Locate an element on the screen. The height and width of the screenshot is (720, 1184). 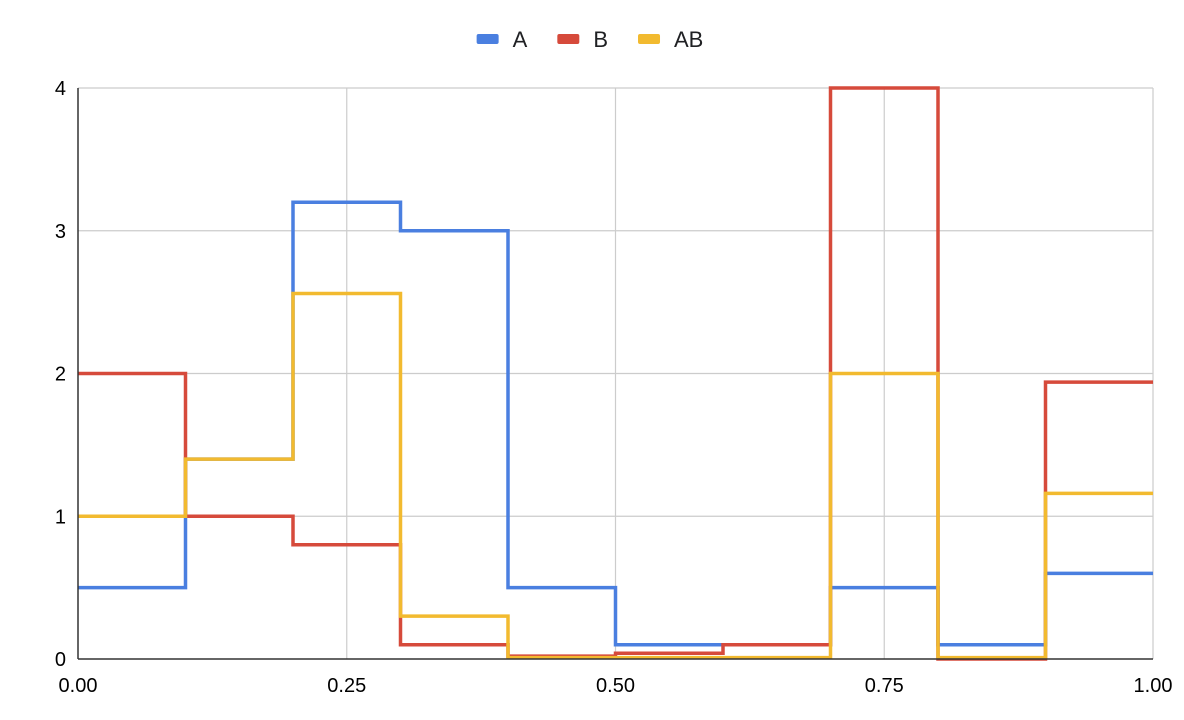
y-tick-label: 1 is located at coordinates (60, 517).